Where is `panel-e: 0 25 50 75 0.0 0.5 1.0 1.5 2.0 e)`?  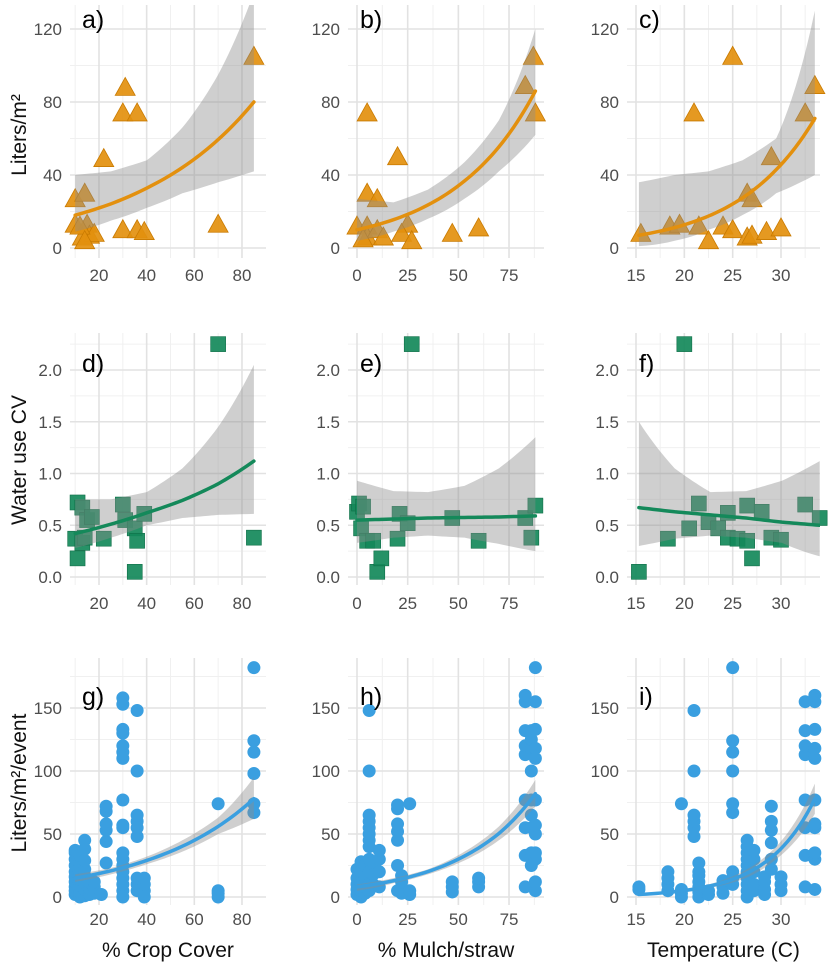 panel-e: 0 25 50 75 0.0 0.5 1.0 1.5 2.0 e) is located at coordinates (430, 473).